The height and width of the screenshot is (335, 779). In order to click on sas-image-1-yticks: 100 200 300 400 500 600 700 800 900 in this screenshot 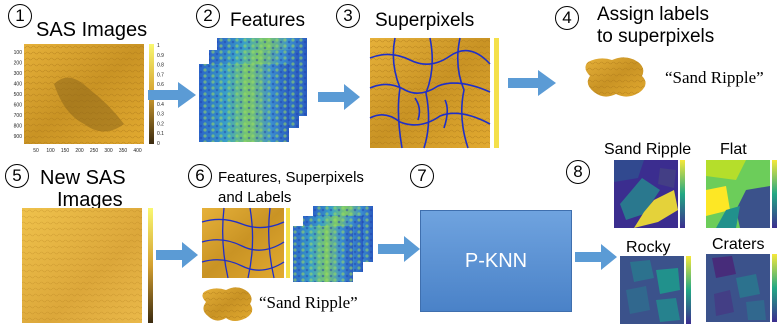, I will do `click(18, 95)`.